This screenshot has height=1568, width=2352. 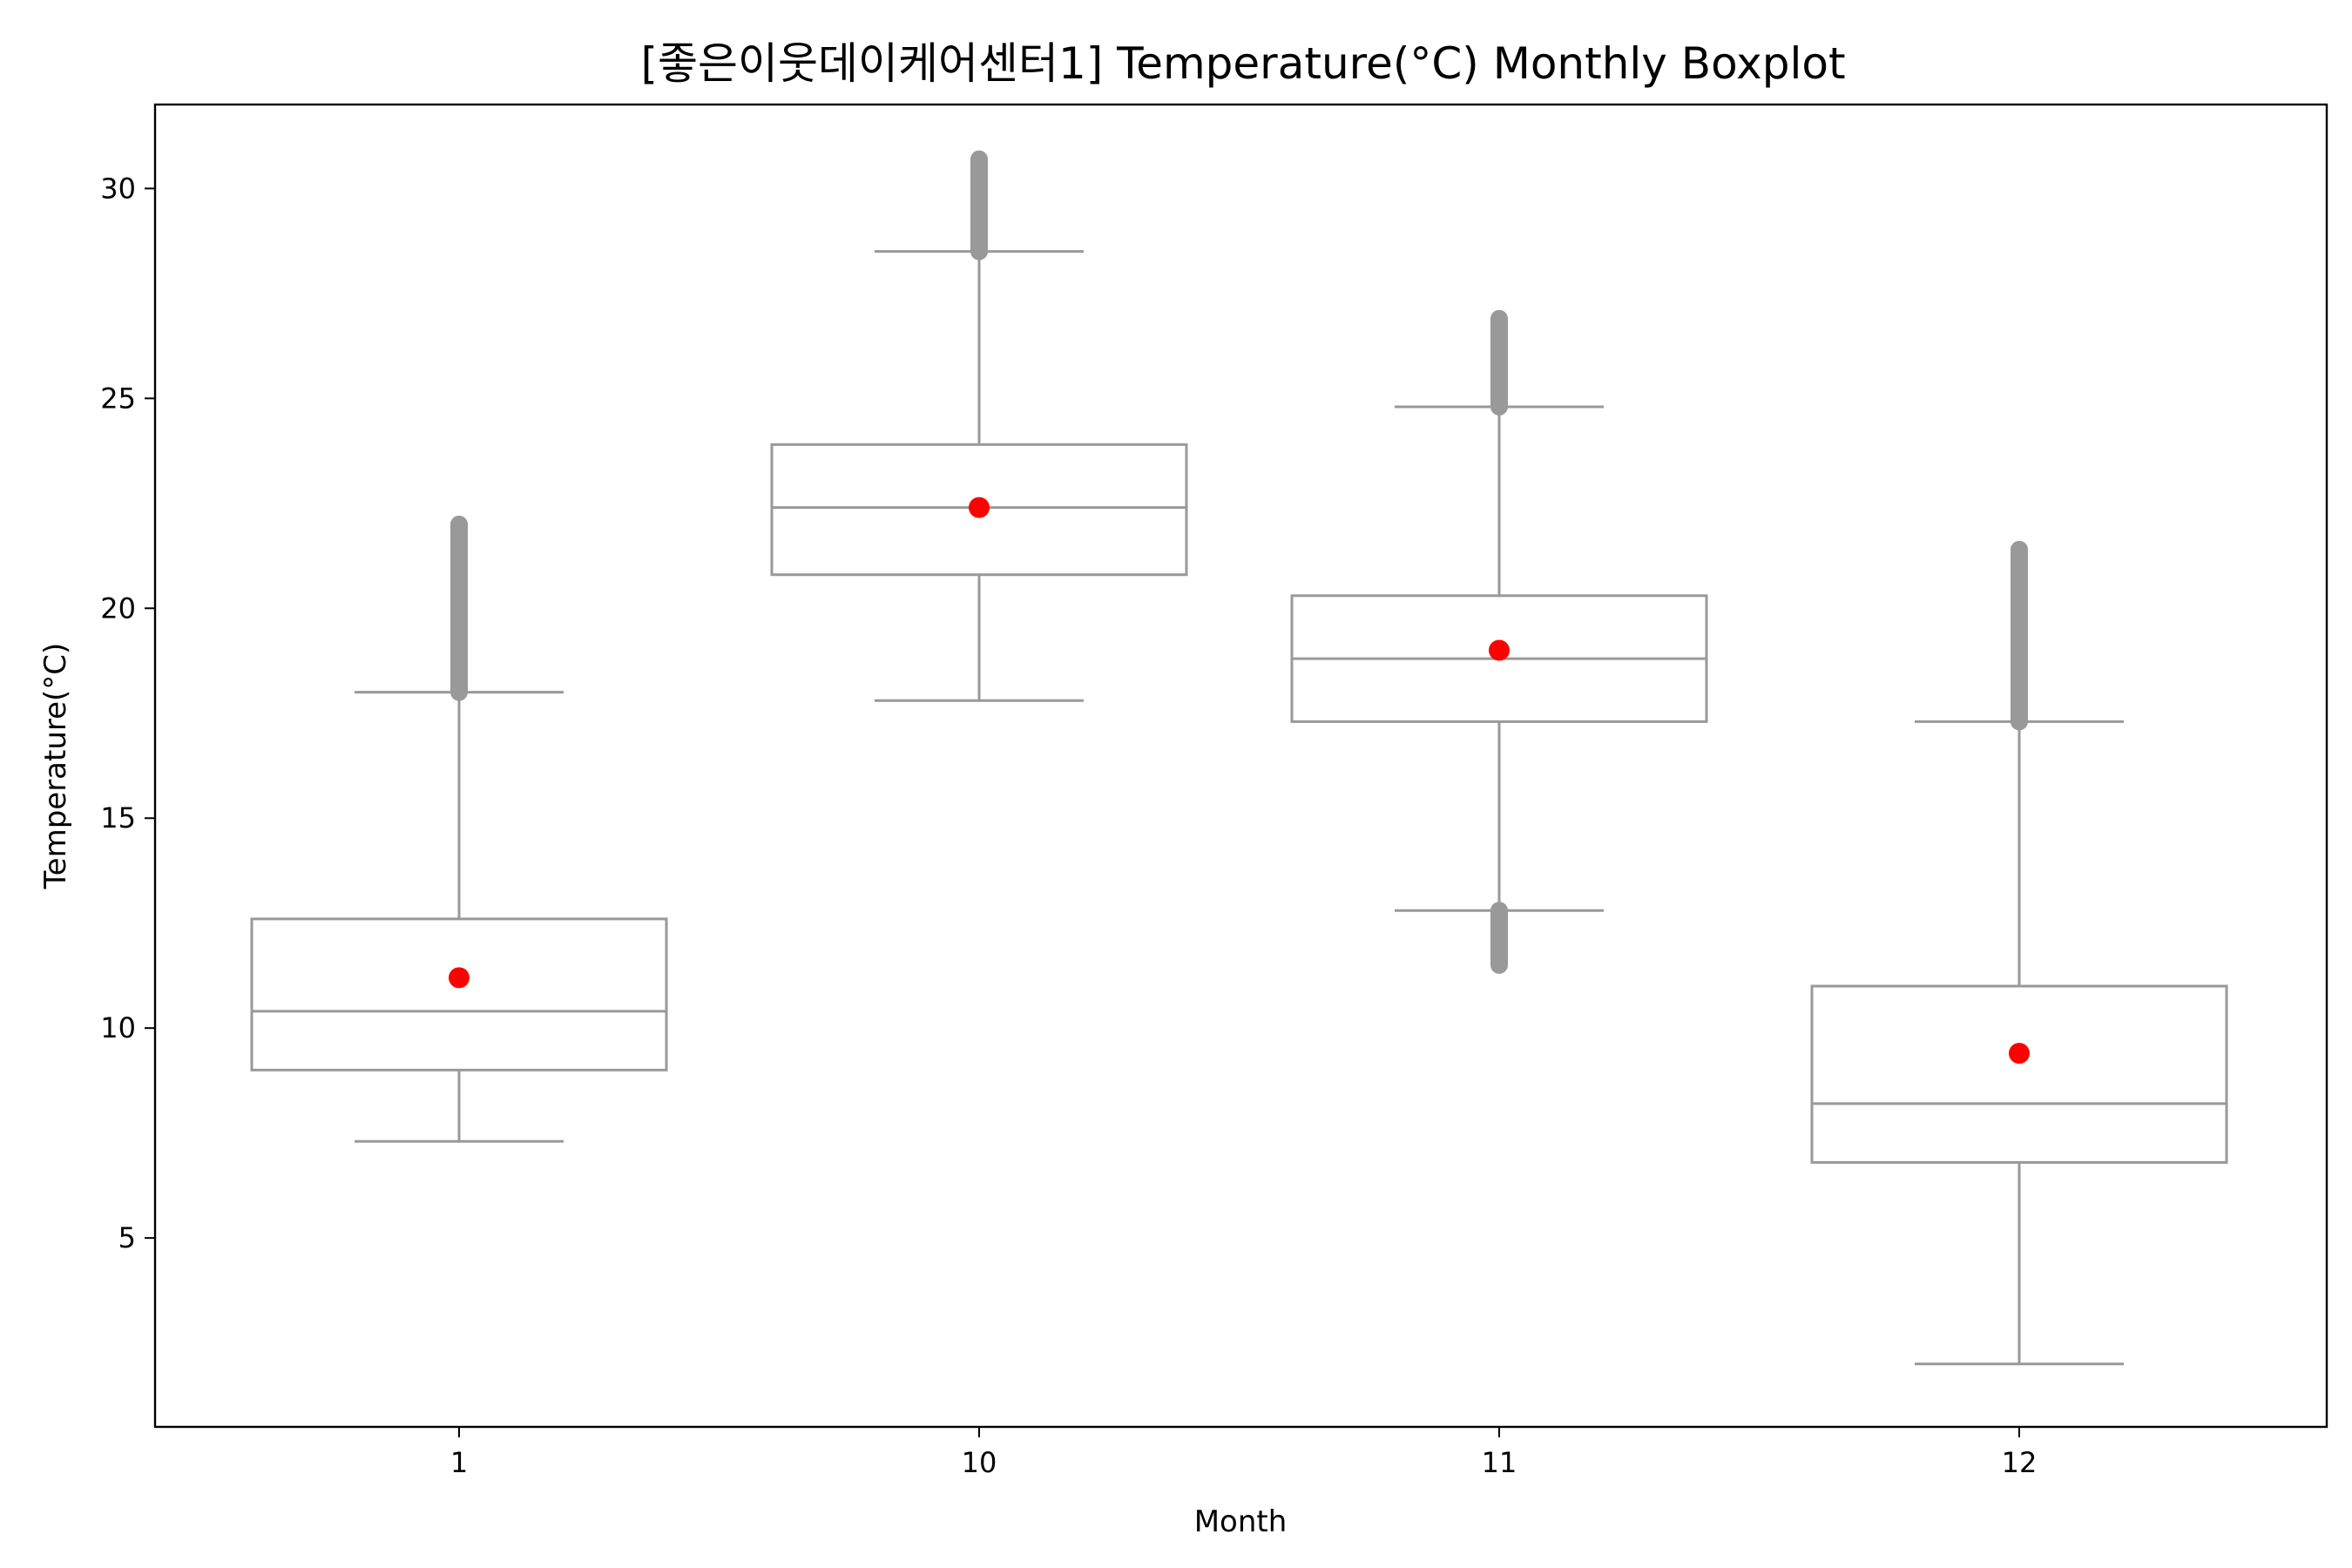 What do you see at coordinates (118, 188) in the screenshot?
I see `y-tick-label-30: 30` at bounding box center [118, 188].